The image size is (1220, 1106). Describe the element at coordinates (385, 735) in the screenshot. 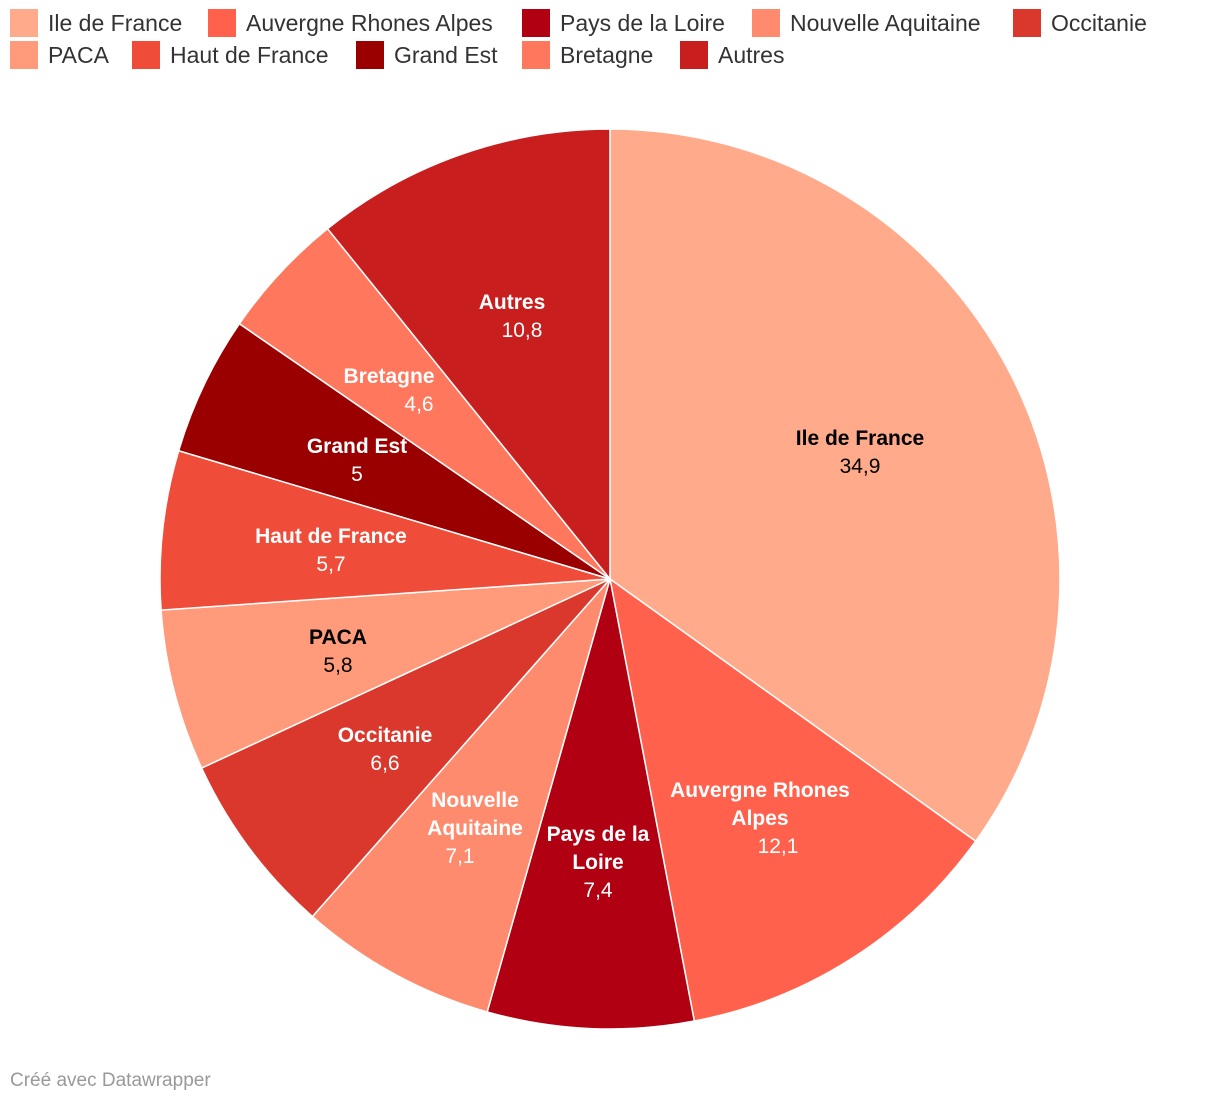

I see `slice-name-label: Occitanie` at that location.